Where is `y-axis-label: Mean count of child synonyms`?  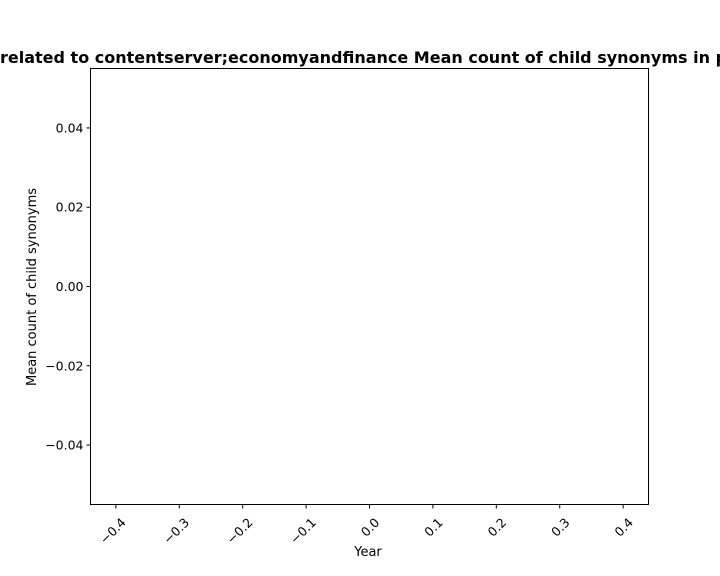
y-axis-label: Mean count of child synonyms is located at coordinates (32, 287).